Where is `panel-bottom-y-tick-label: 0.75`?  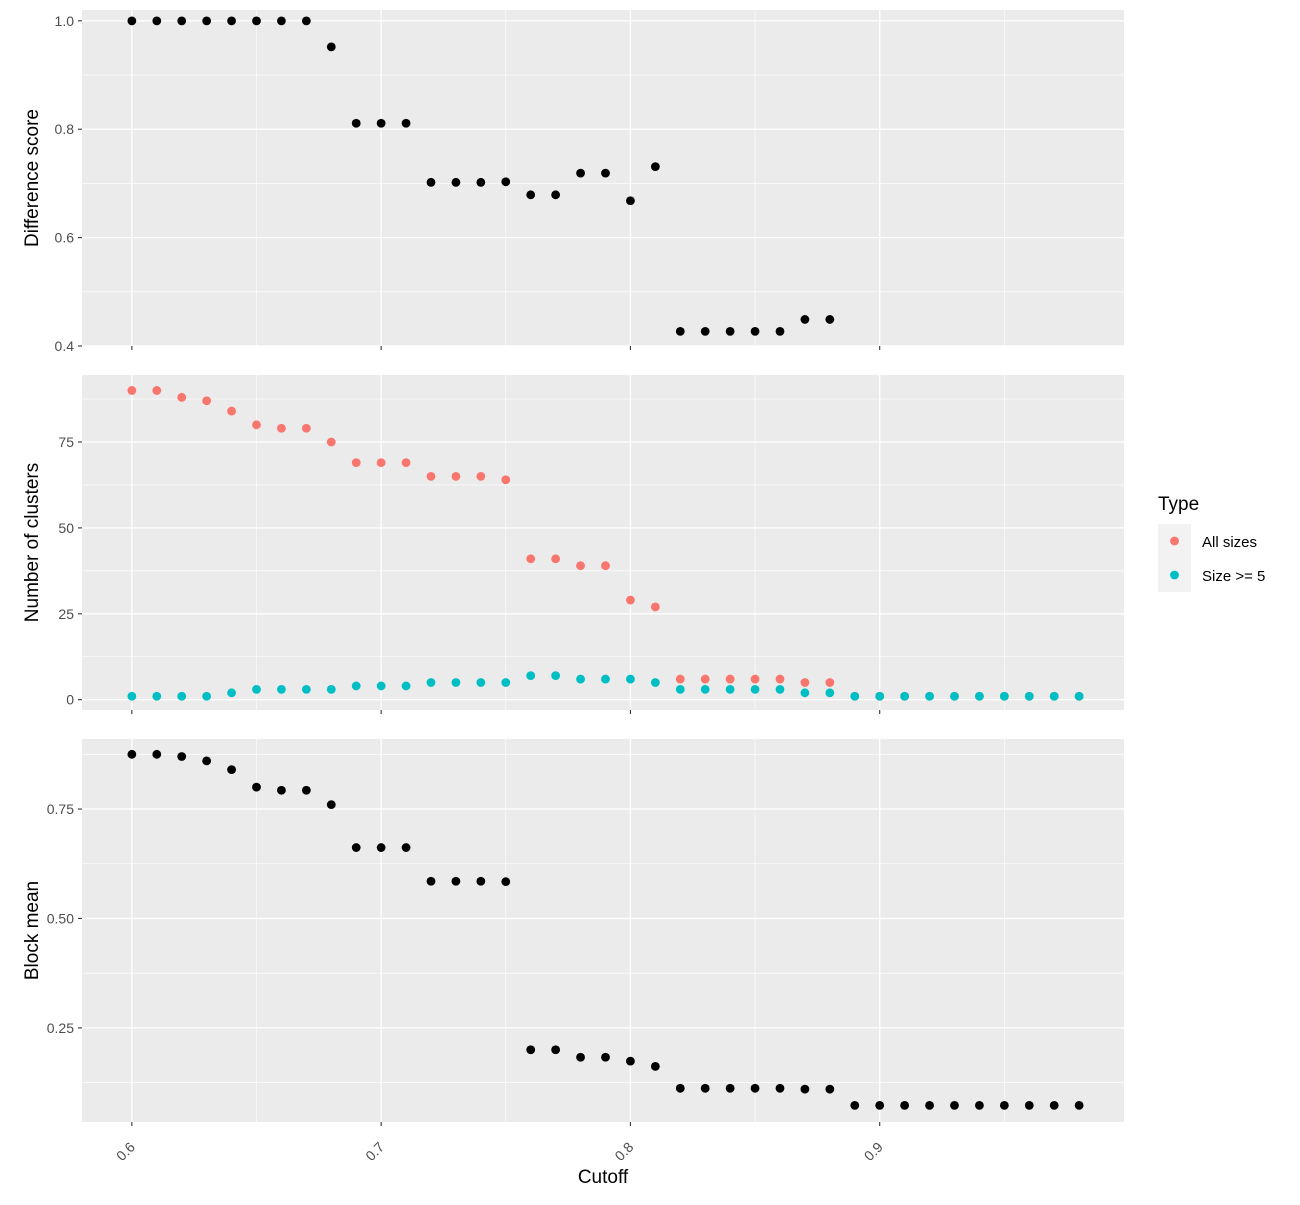
panel-bottom-y-tick-label: 0.75 is located at coordinates (60, 809).